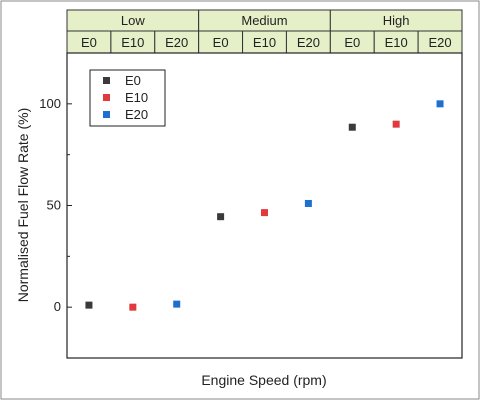 The image size is (480, 401). I want to click on legend-label: E10, so click(136, 97).